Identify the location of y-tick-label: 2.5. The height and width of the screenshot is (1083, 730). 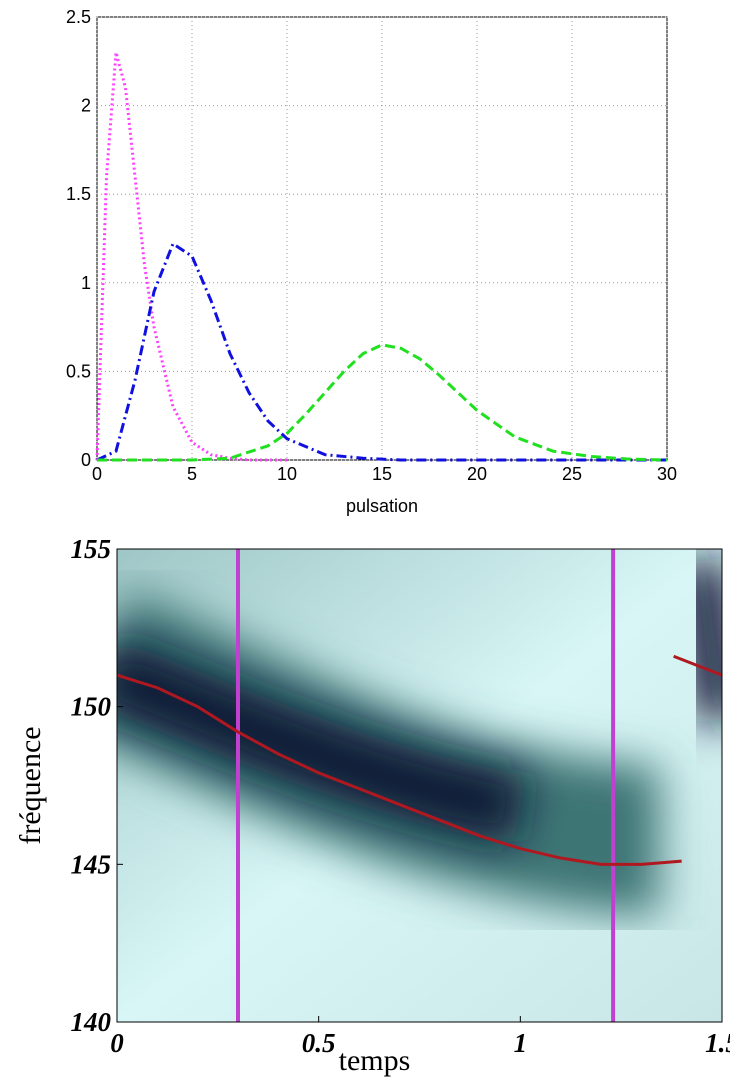
(78, 17).